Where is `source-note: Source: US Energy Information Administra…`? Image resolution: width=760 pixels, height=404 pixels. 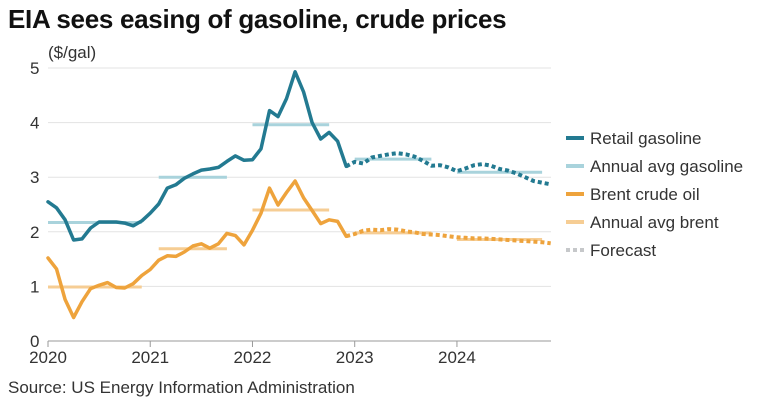 source-note: Source: US Energy Information Administra… is located at coordinates (181, 387).